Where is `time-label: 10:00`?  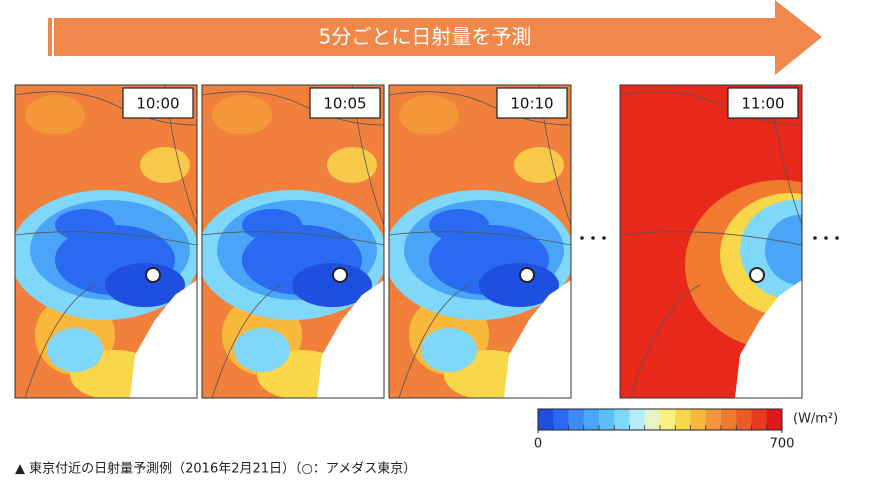
time-label: 10:00 is located at coordinates (157, 104).